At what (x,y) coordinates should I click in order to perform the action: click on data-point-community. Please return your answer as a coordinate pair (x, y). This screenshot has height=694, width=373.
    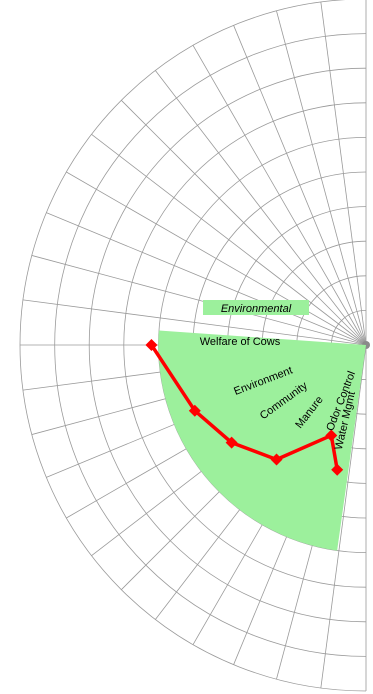
    Looking at the image, I should click on (231, 442).